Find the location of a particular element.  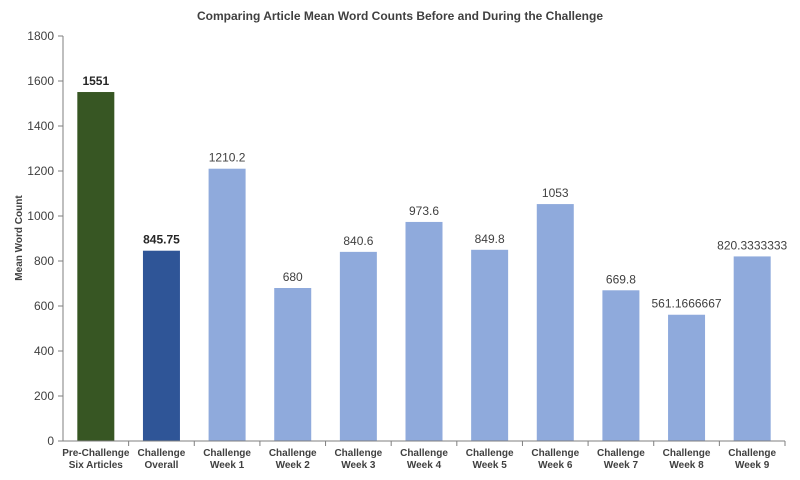

x-tick-label: Week 9 is located at coordinates (752, 465).